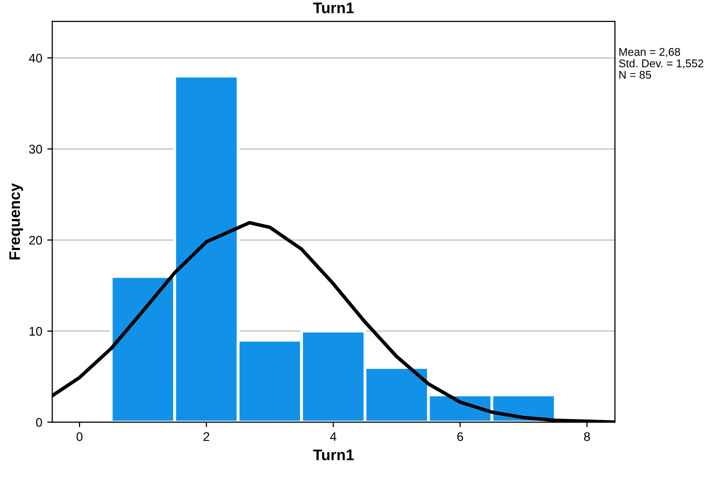  I want to click on y-tick-label: 30, so click(35, 149).